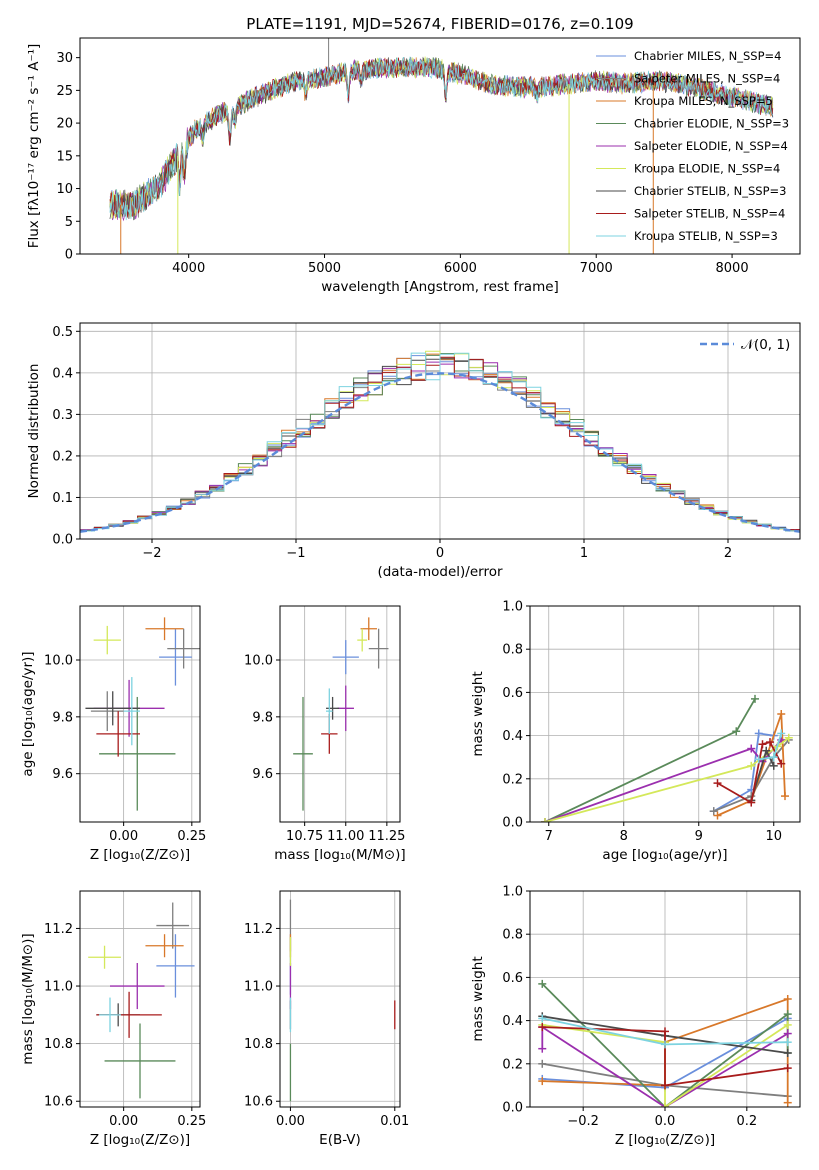  I want to click on panel-mass_vs_EBV: 0.00 0.01 10.6 10.8 11.0 11.2 E(B-V), so click(326, 1019).